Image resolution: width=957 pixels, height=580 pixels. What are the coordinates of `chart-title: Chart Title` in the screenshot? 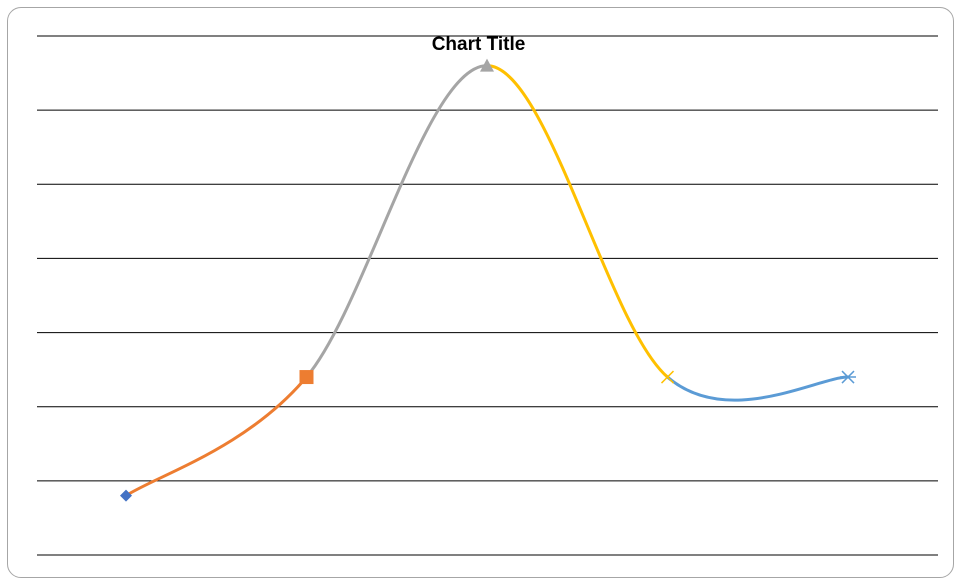 It's located at (478, 44).